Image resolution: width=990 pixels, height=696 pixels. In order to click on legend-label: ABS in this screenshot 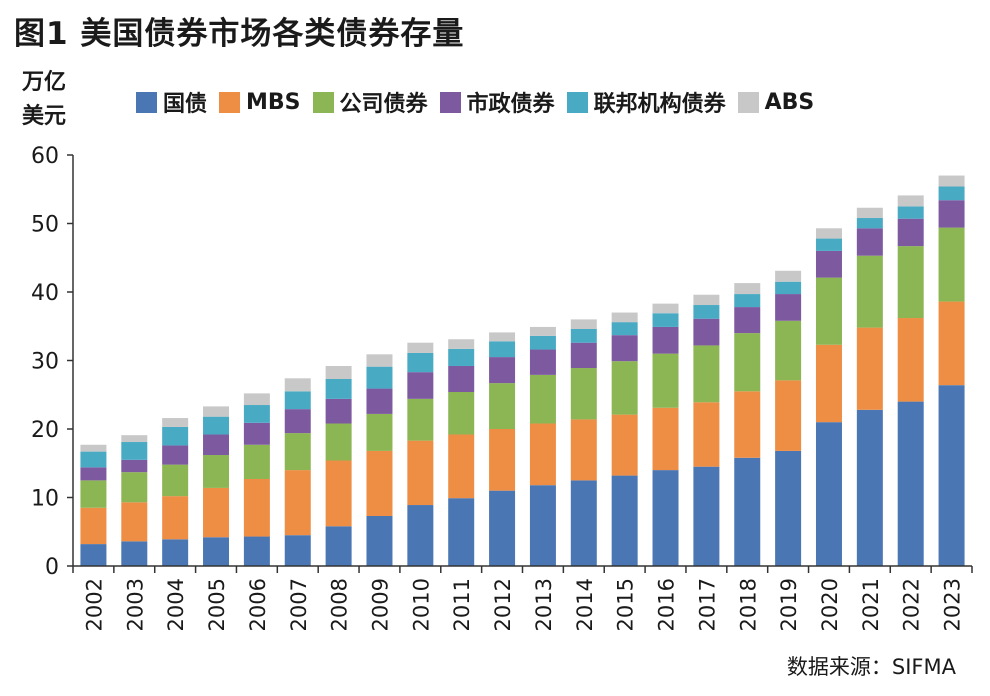, I will do `click(789, 102)`.